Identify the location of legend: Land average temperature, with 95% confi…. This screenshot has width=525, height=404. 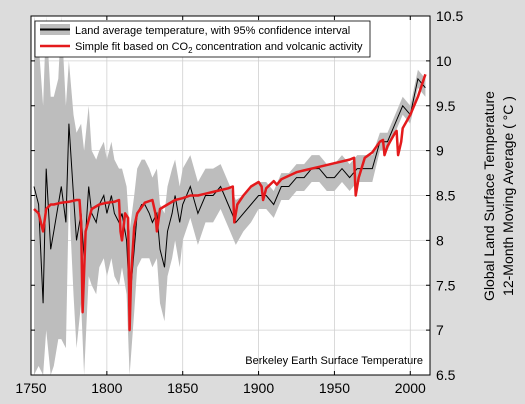
(202, 39).